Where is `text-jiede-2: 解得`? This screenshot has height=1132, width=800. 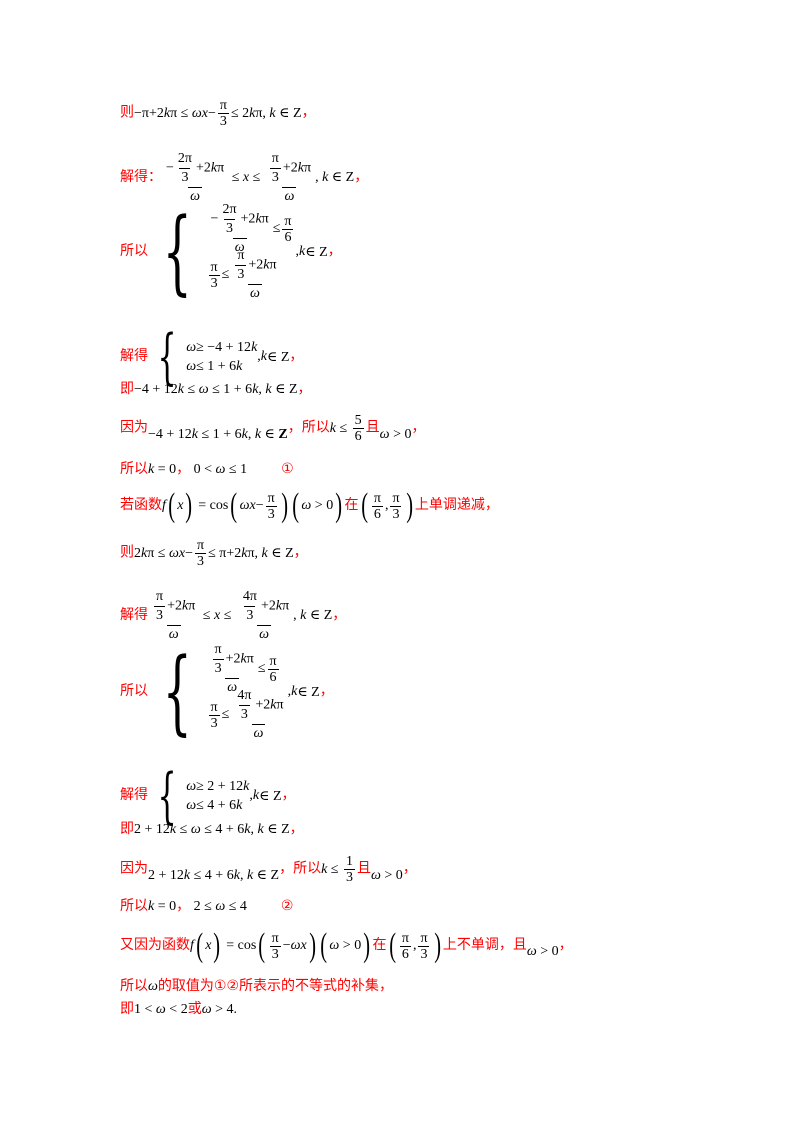
text-jiede-2: 解得 is located at coordinates (134, 356).